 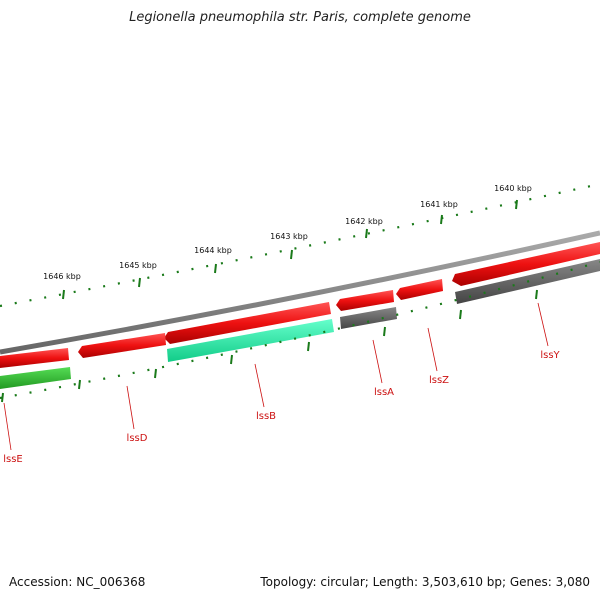 What do you see at coordinates (289, 236) in the screenshot?
I see `tick-label-1643: 1643 kbp` at bounding box center [289, 236].